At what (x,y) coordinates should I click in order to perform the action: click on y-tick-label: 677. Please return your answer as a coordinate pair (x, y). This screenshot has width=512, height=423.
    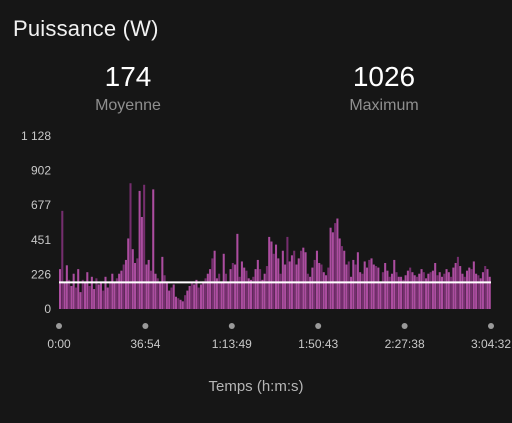
    Looking at the image, I should click on (41, 205).